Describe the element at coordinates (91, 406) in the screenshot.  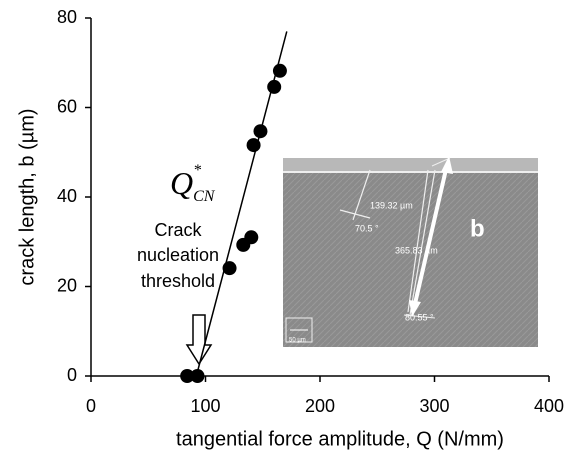
I see `x-tick-label: 0` at that location.